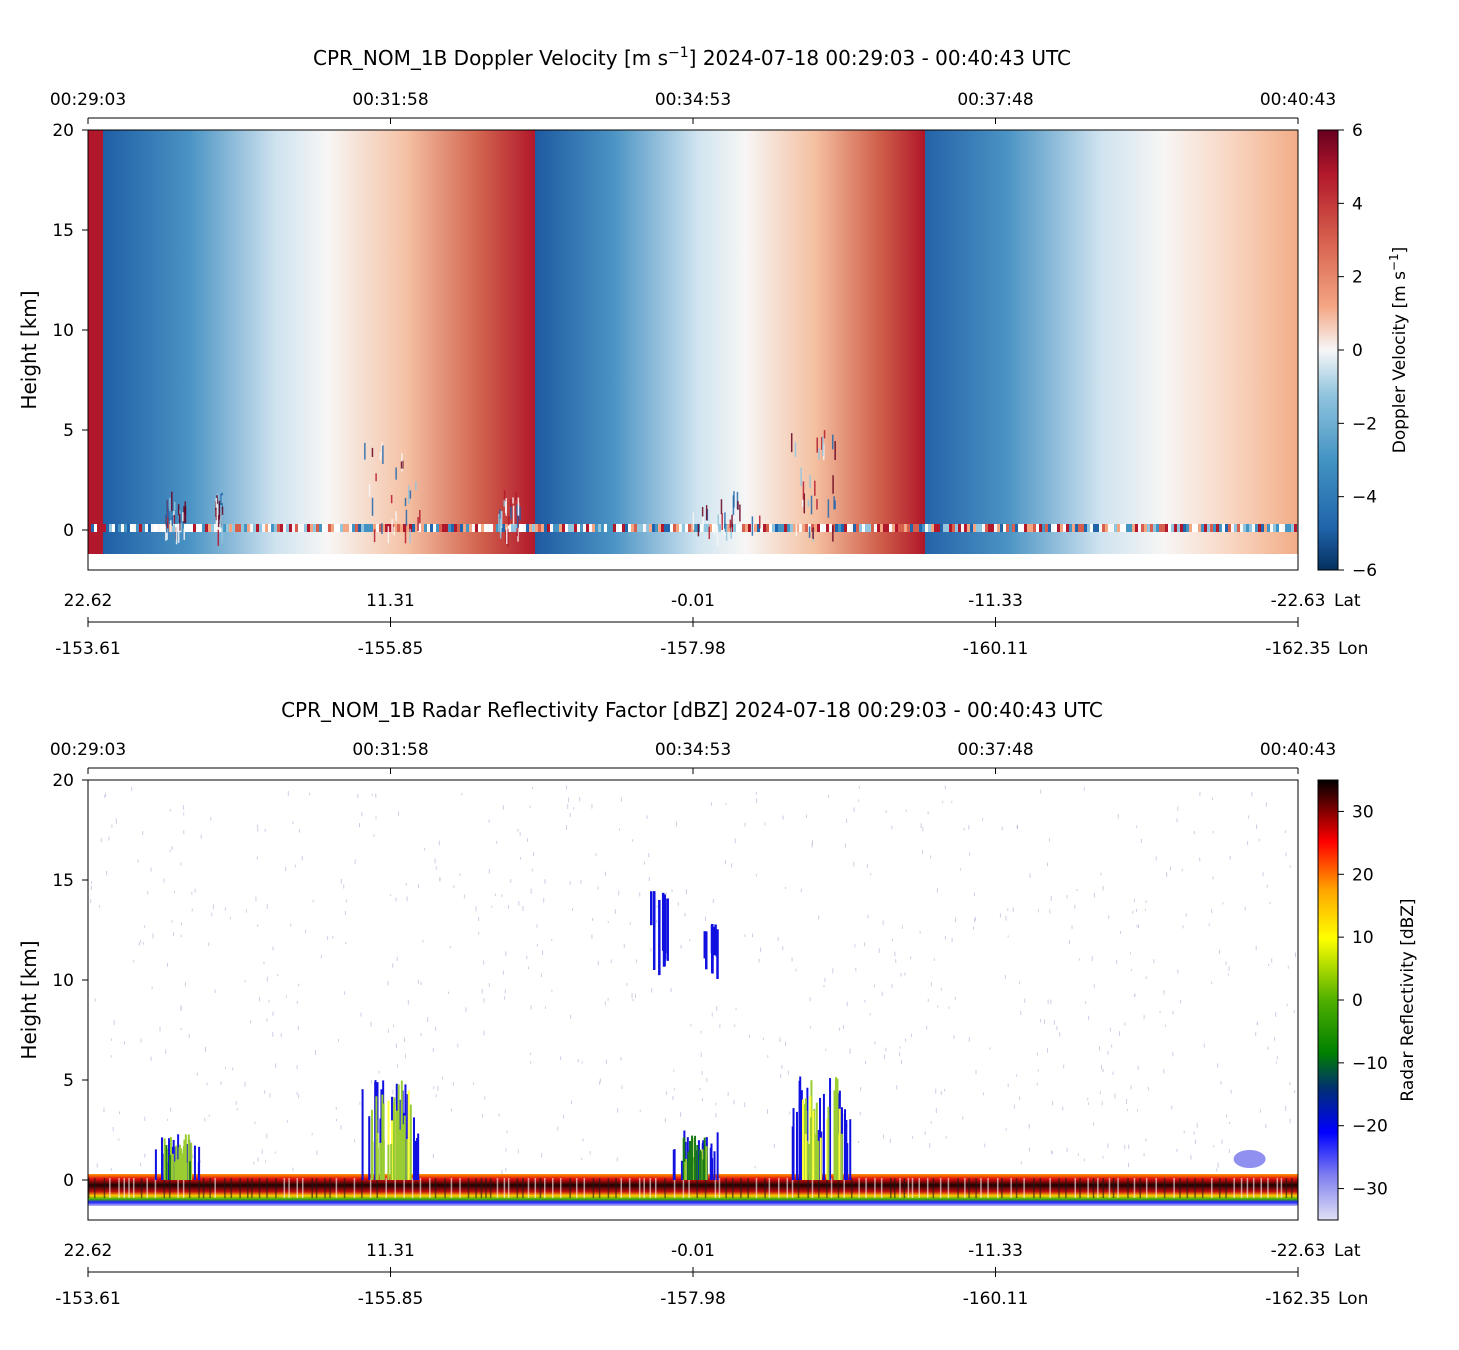  What do you see at coordinates (1398, 350) in the screenshot?
I see `doppler-colorbar-label: Doppler Velocity [m s−1]` at bounding box center [1398, 350].